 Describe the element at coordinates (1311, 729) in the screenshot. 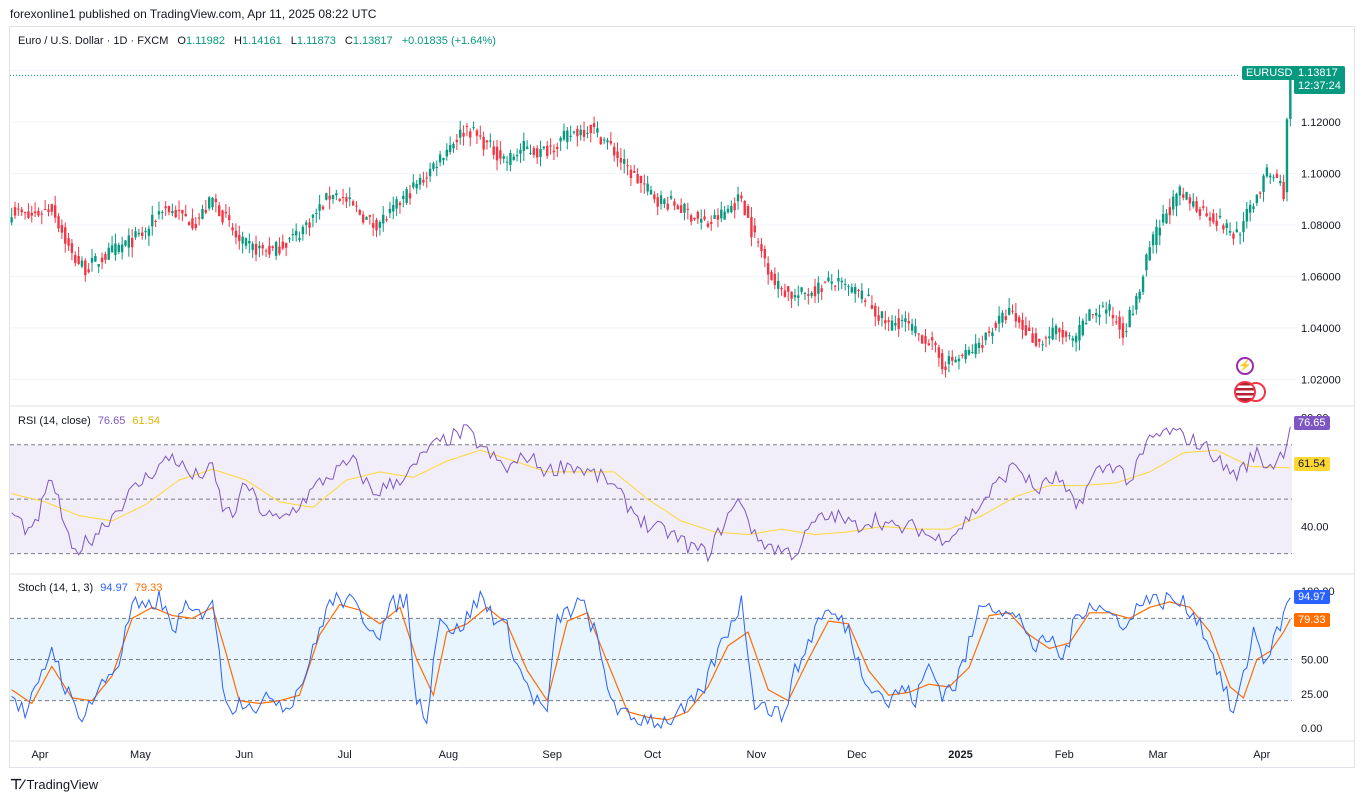

I see `stoch-axis-tick: 0.00` at that location.